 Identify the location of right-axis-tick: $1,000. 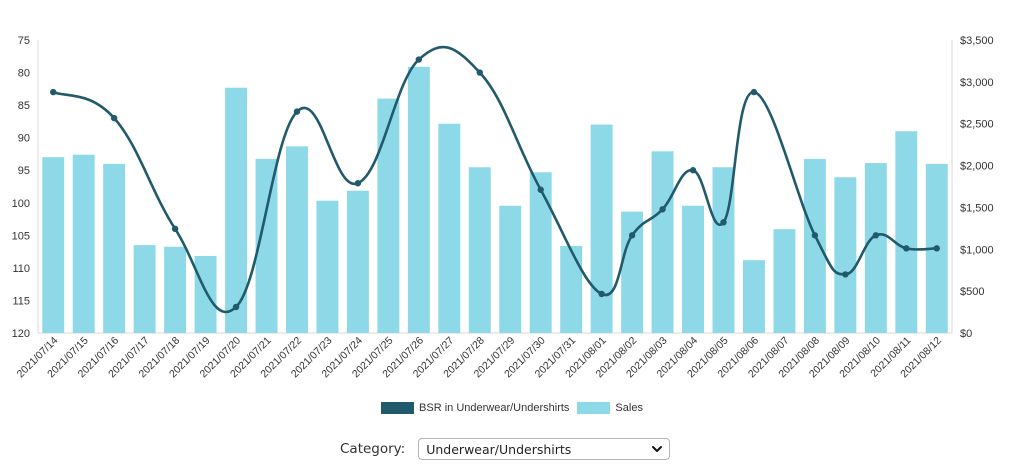
(977, 250).